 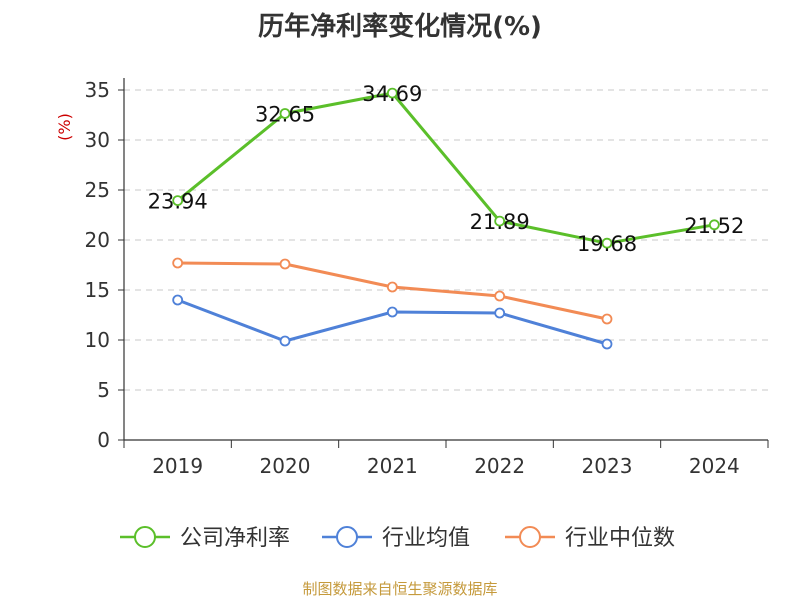 What do you see at coordinates (97, 290) in the screenshot?
I see `y-tick-label: 15` at bounding box center [97, 290].